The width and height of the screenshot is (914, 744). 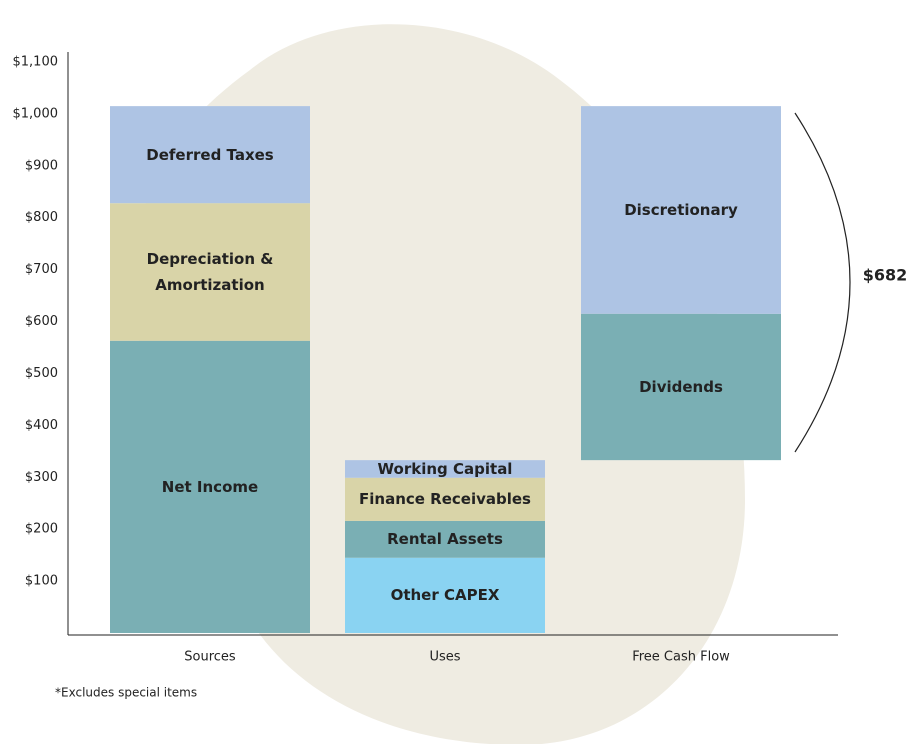 I want to click on segment-label: Finance Receivables, so click(x=445, y=499).